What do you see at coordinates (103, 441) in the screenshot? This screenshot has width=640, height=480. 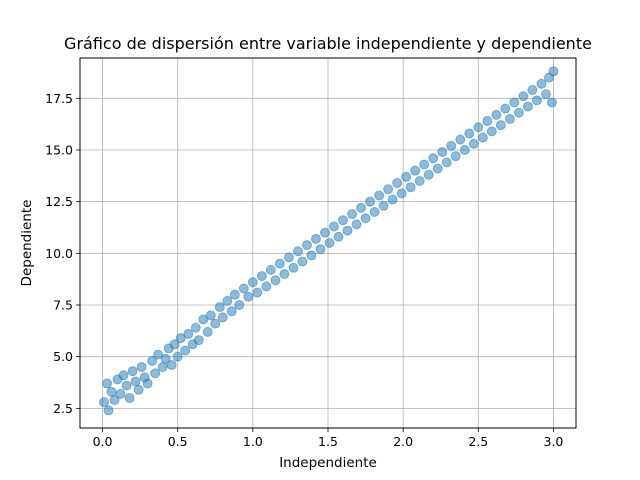 I see `x-tick-label: 0.0` at bounding box center [103, 441].